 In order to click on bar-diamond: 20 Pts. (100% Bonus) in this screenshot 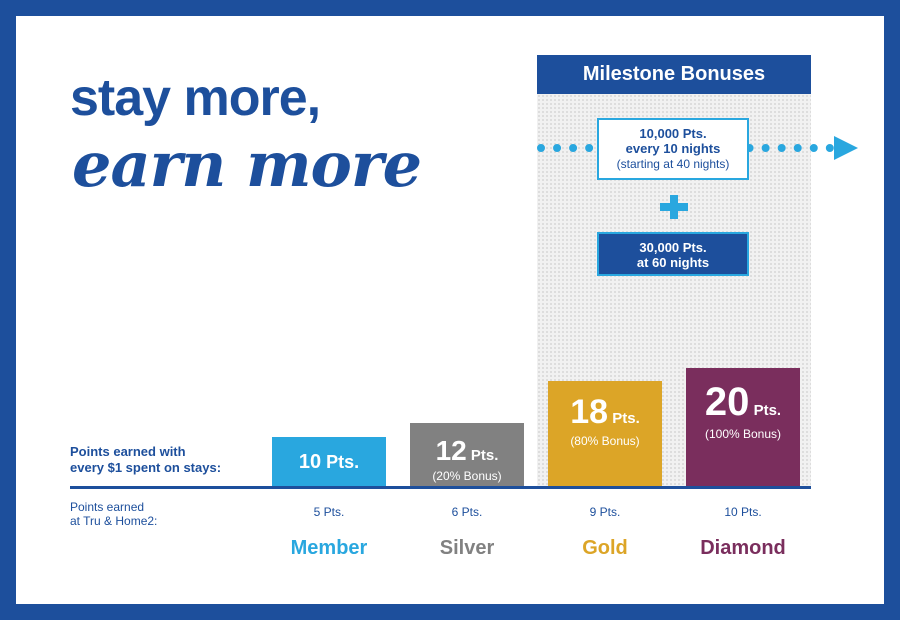, I will do `click(743, 427)`.